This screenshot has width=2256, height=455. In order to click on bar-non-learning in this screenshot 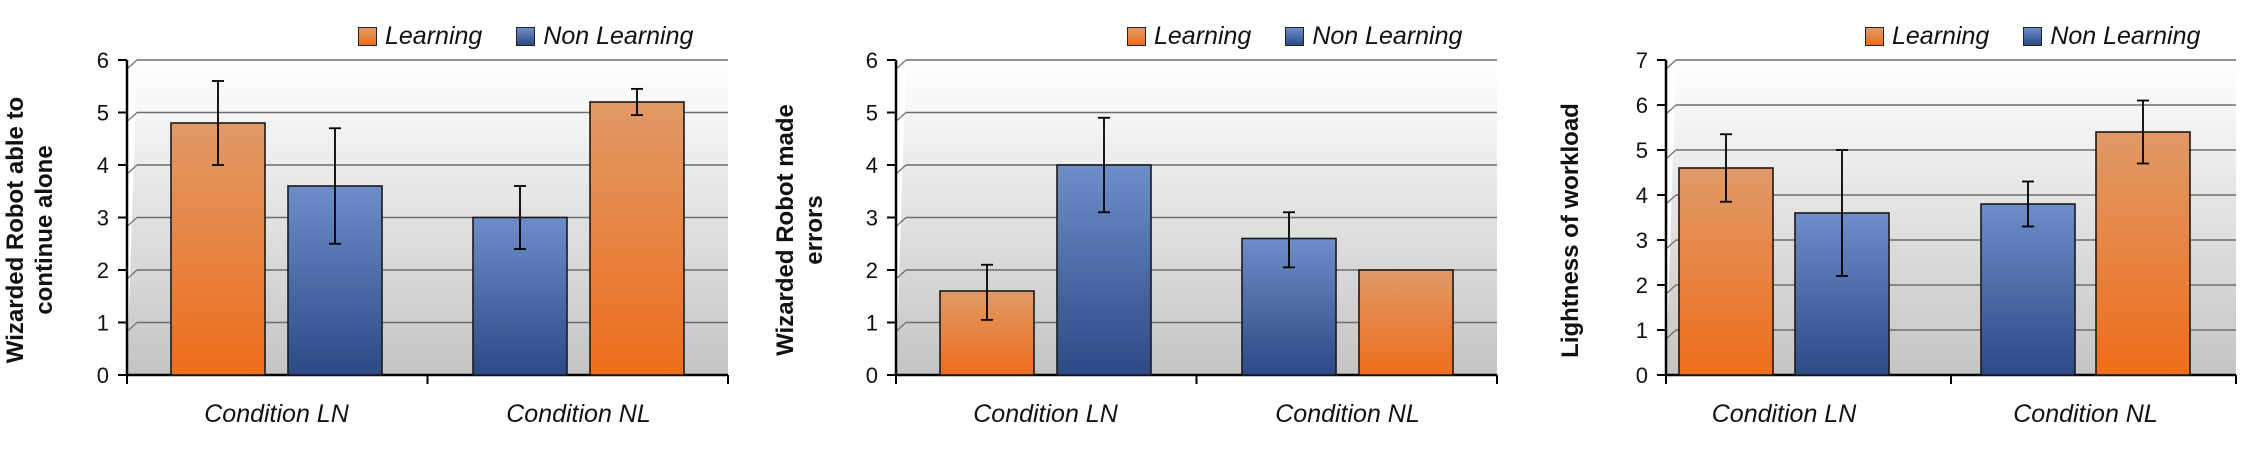, I will do `click(2028, 289)`.